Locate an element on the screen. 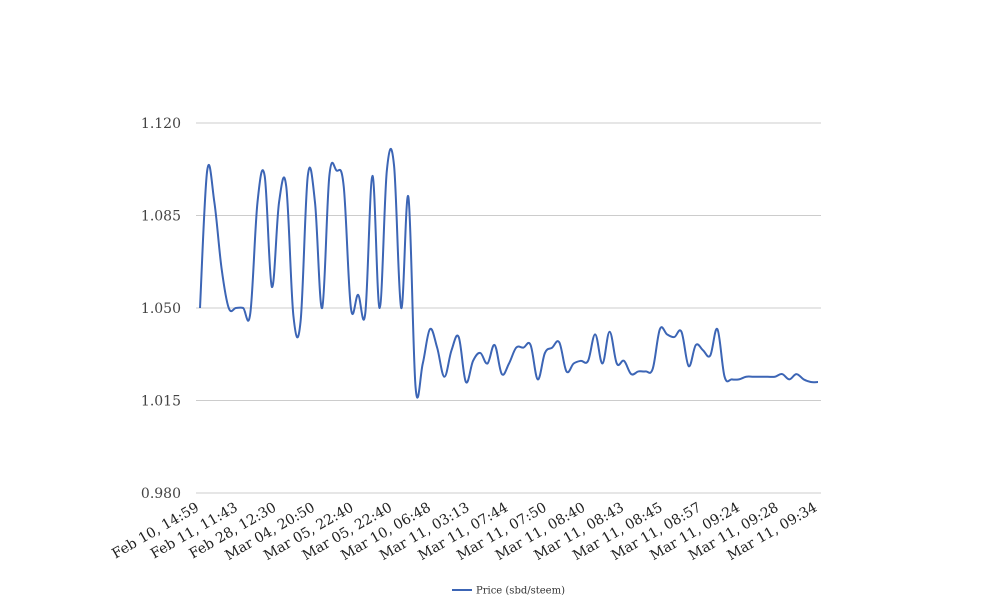 This screenshot has height=616, width=1008. y-tick-label: 1.015 is located at coordinates (161, 402).